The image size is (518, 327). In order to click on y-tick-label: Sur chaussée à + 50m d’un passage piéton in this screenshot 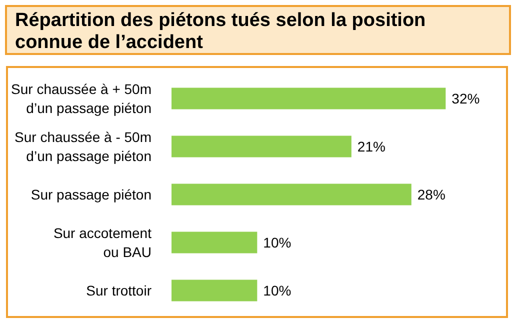, I will do `click(81, 98)`.